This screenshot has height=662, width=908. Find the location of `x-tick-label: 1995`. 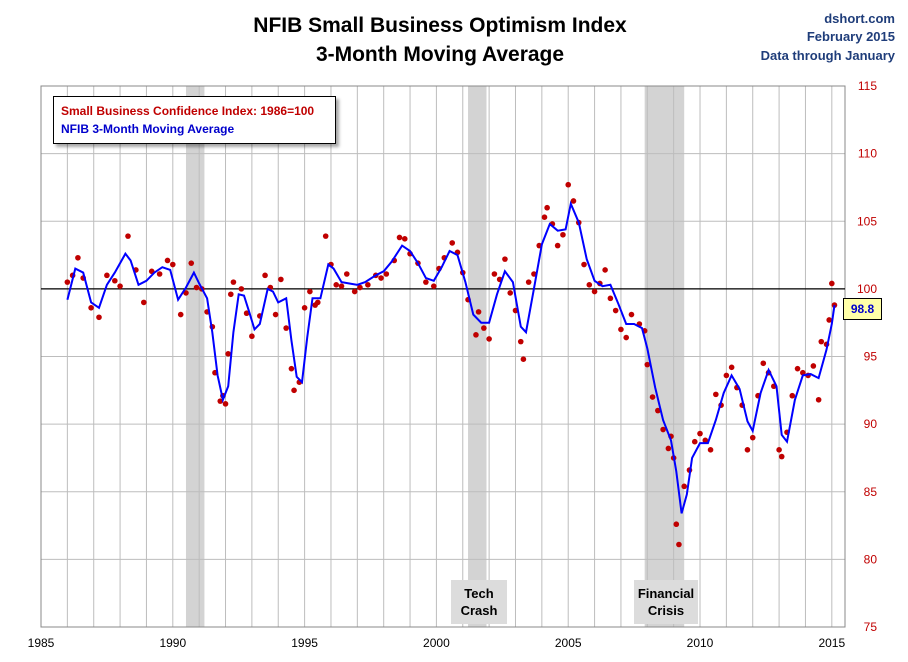

x-tick-label: 1995 is located at coordinates (304, 643).